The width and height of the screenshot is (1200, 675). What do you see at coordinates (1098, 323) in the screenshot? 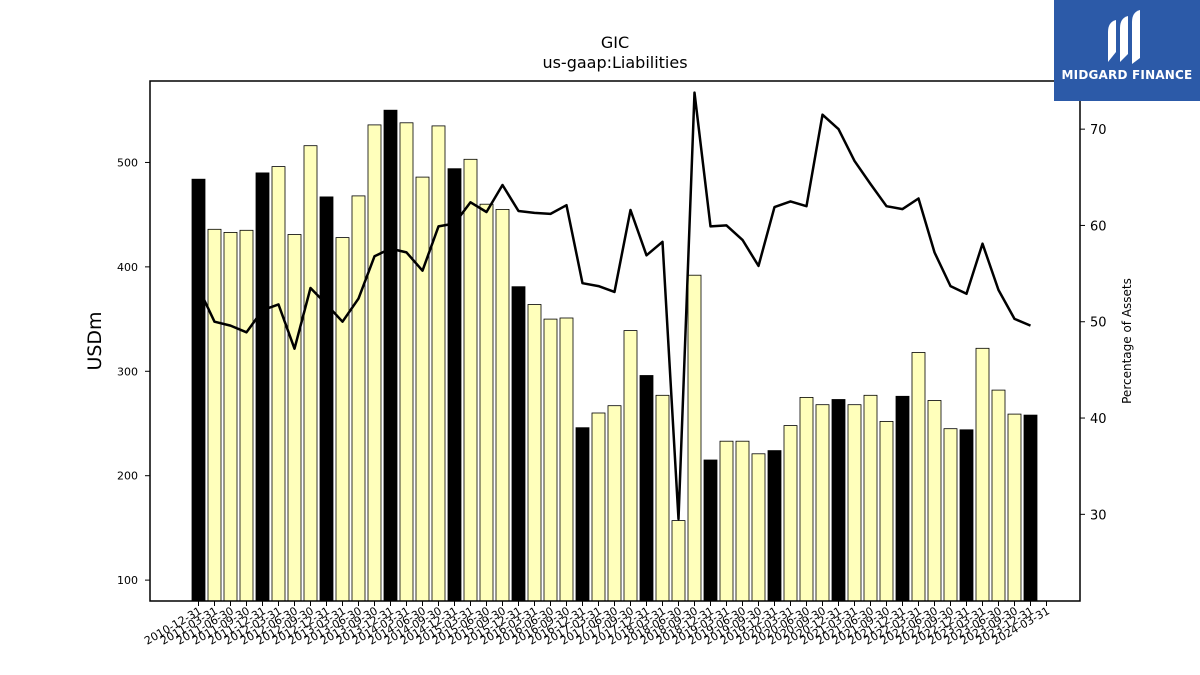
I see `y2-tick-label: 50` at bounding box center [1098, 323].